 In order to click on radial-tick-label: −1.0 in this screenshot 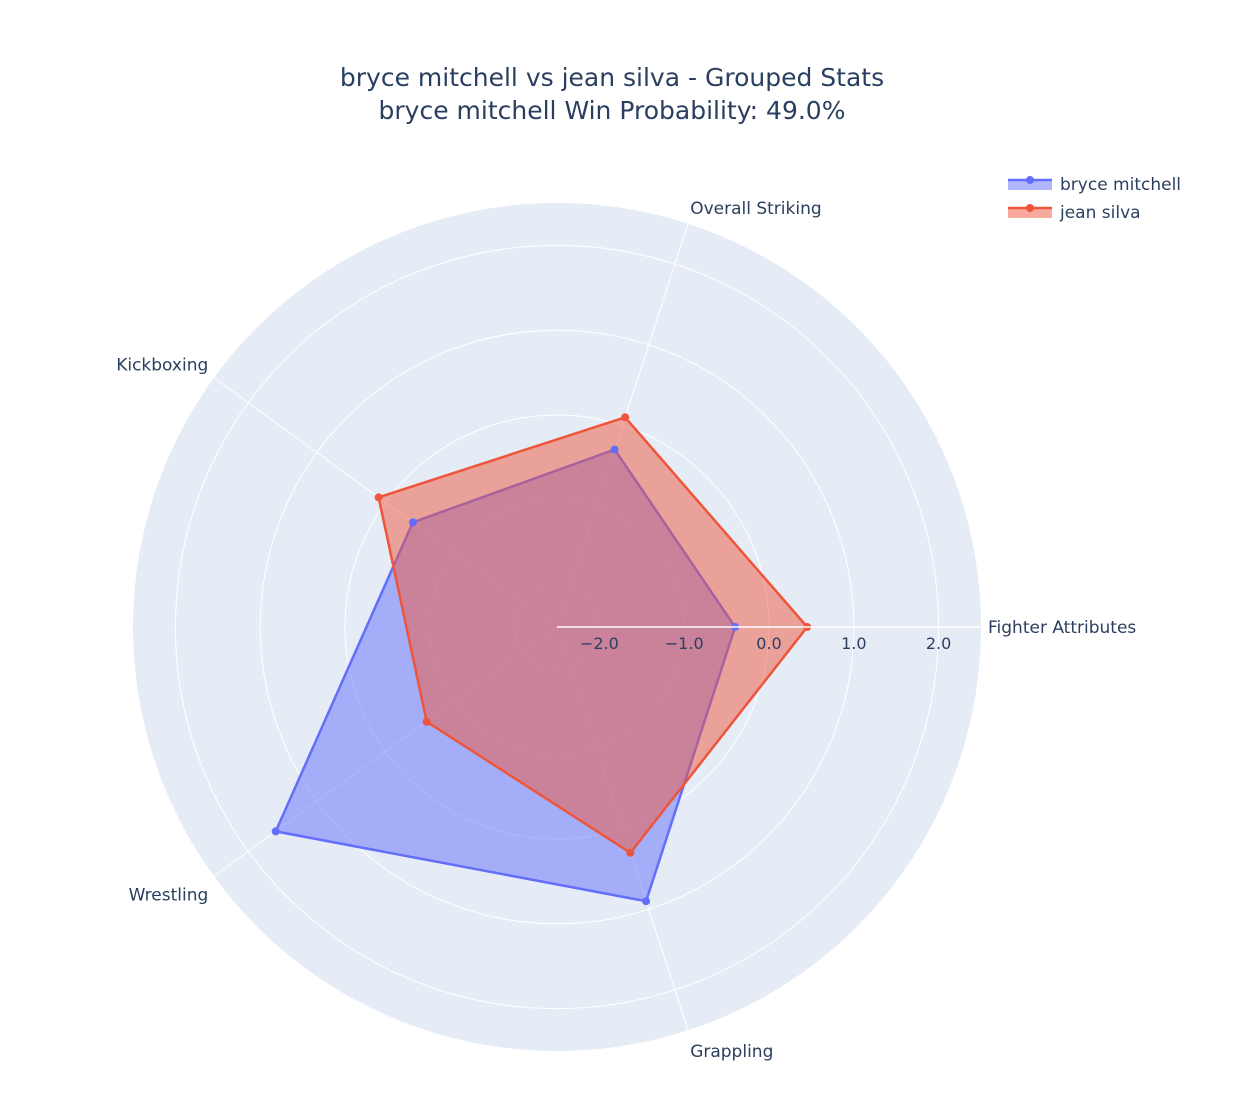, I will do `click(684, 643)`.